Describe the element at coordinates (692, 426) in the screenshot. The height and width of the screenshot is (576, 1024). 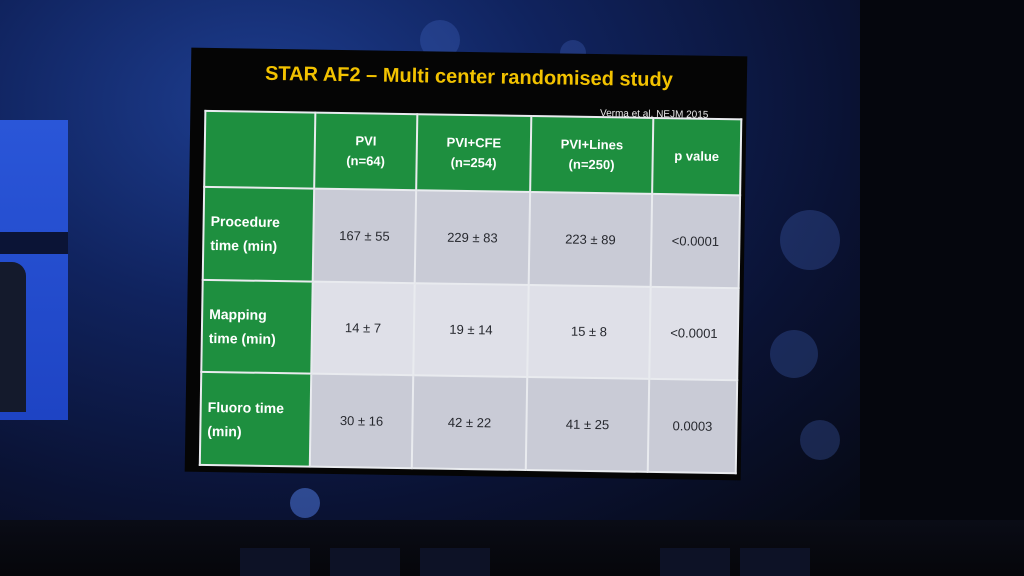
I see `table-cell: 0.0003` at that location.